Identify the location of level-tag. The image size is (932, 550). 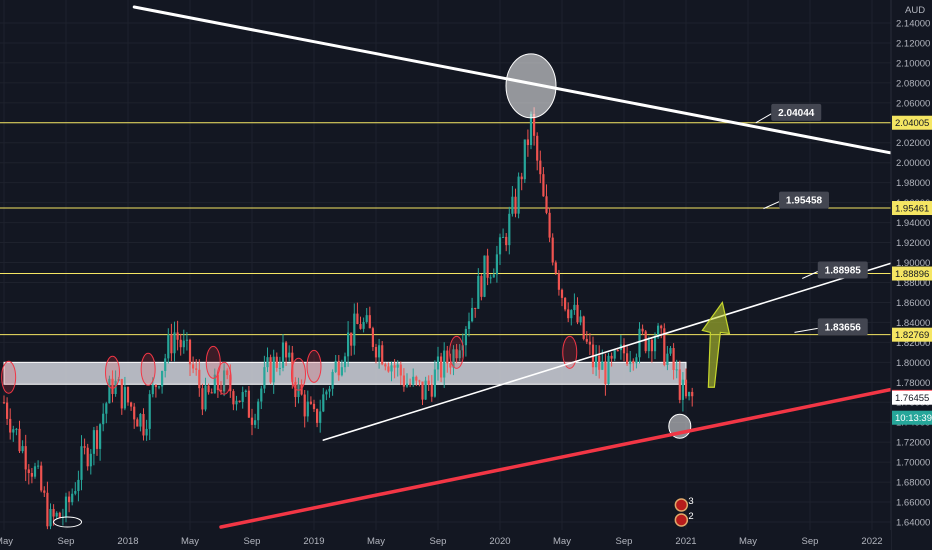
(912, 208).